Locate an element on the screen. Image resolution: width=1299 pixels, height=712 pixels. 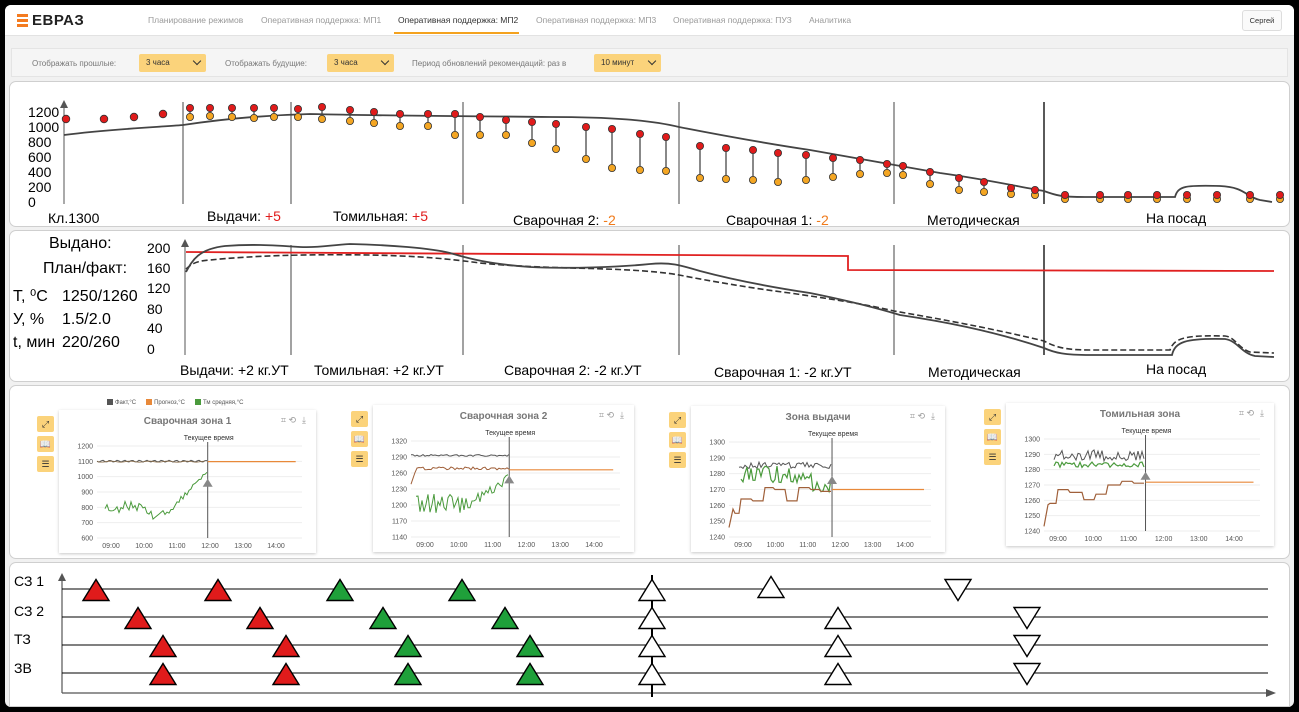
legend-avg: Тм средняя,°C is located at coordinates (219, 402).